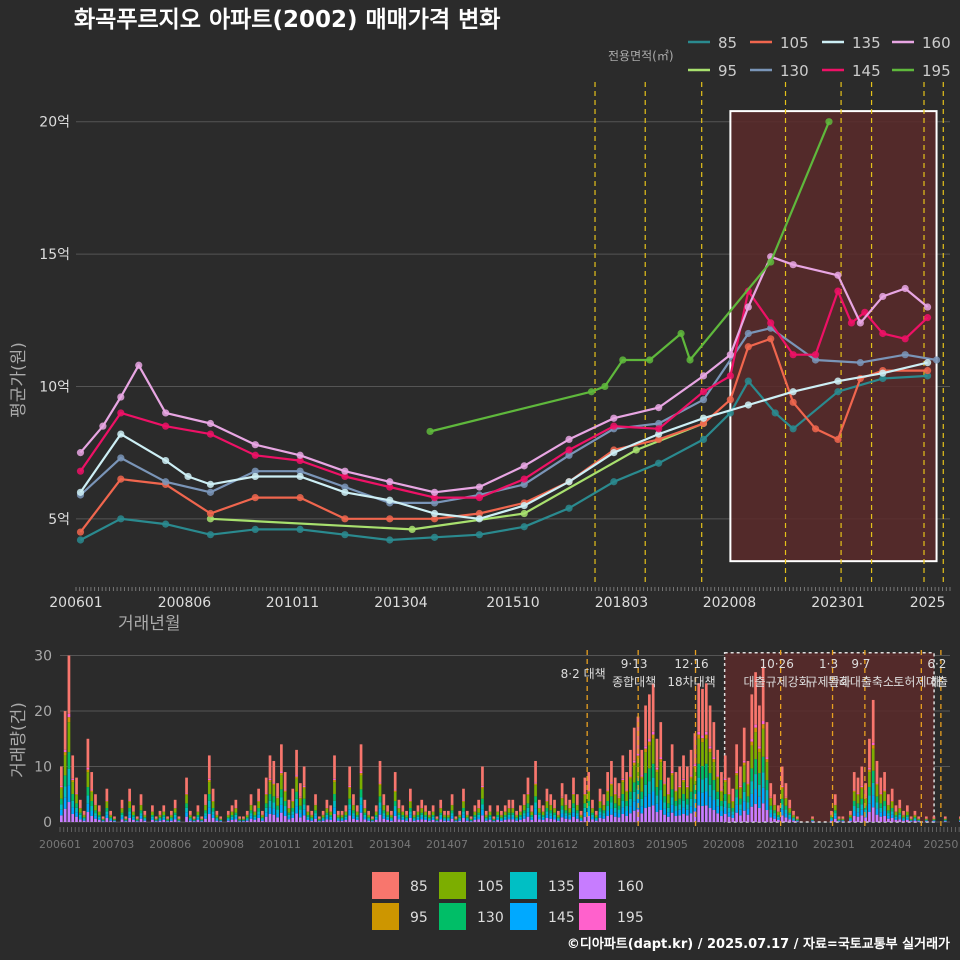  I want to click on volume-legend-label-145: 145, so click(561, 918).